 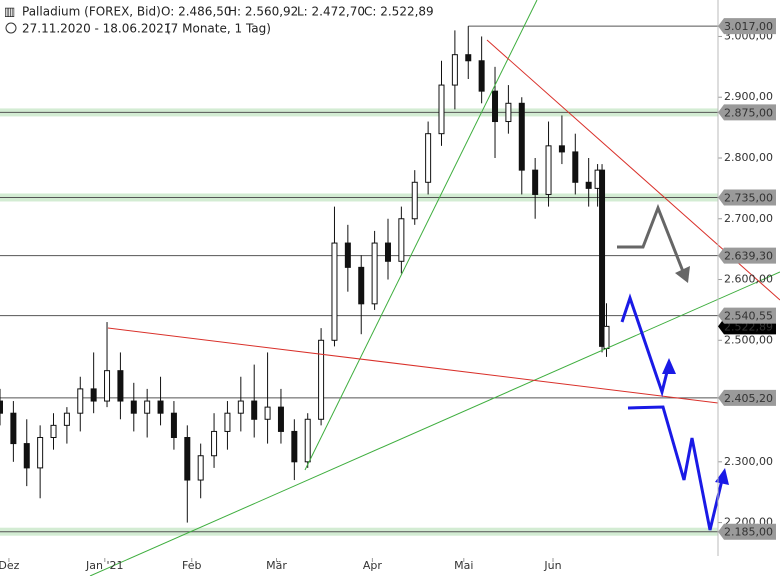 What do you see at coordinates (218, 29) in the screenshot?
I see `duration: (7 Monate, 1 Tag)` at bounding box center [218, 29].